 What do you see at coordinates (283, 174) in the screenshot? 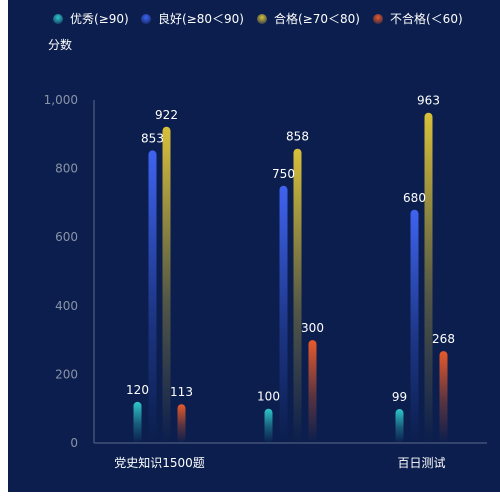
I see `data-label: 750` at bounding box center [283, 174].